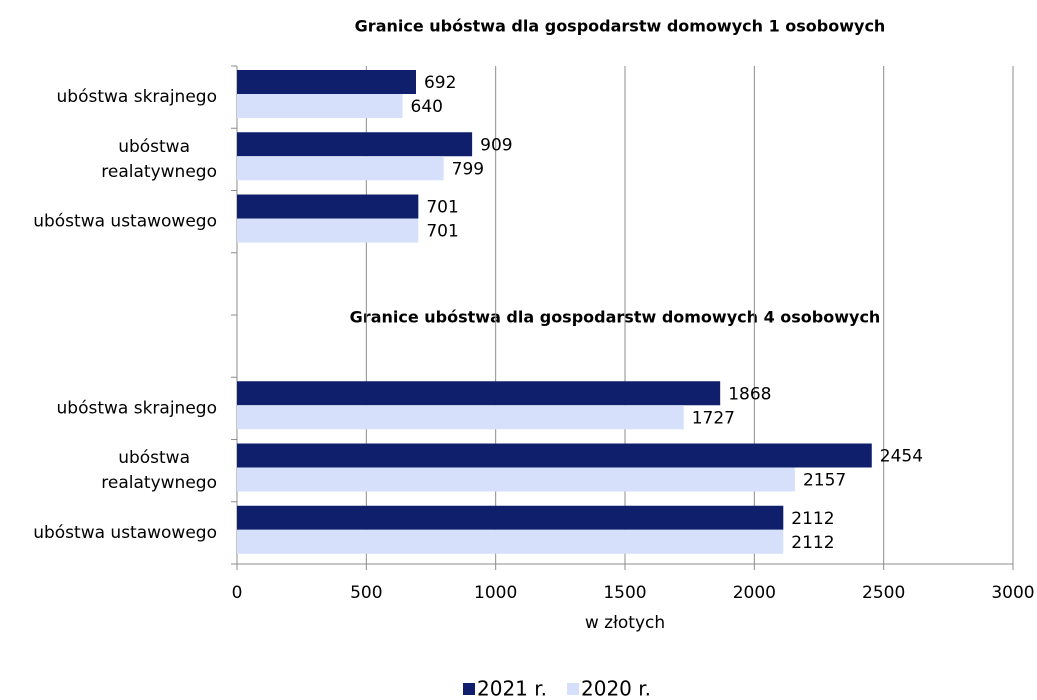  I want to click on x-tick-label: 2000, so click(754, 593).